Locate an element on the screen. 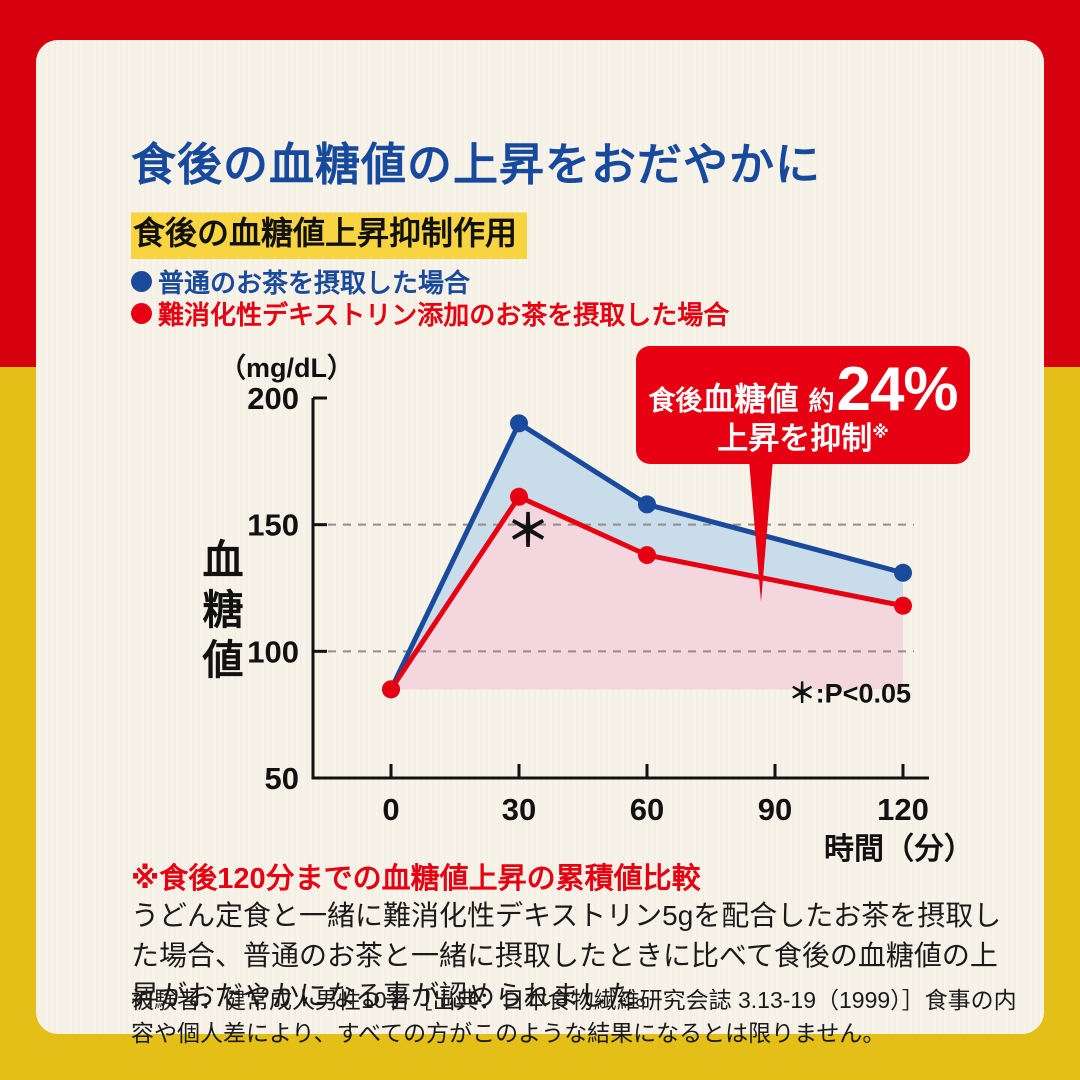 The image size is (1080, 1080). callout-word: 血糖値 is located at coordinates (750, 398).